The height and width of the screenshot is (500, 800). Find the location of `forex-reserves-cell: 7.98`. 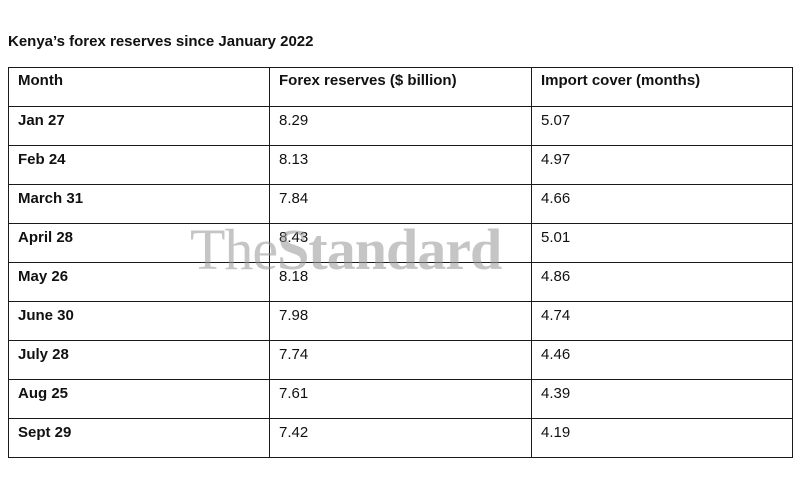

forex-reserves-cell: 7.98 is located at coordinates (400, 321).